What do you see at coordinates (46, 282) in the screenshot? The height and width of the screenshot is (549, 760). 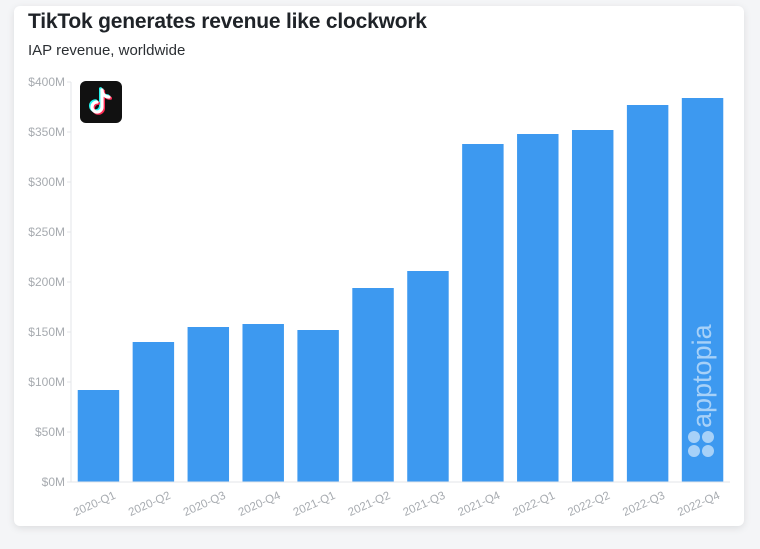 I see `y-tick-label: $200M` at bounding box center [46, 282].